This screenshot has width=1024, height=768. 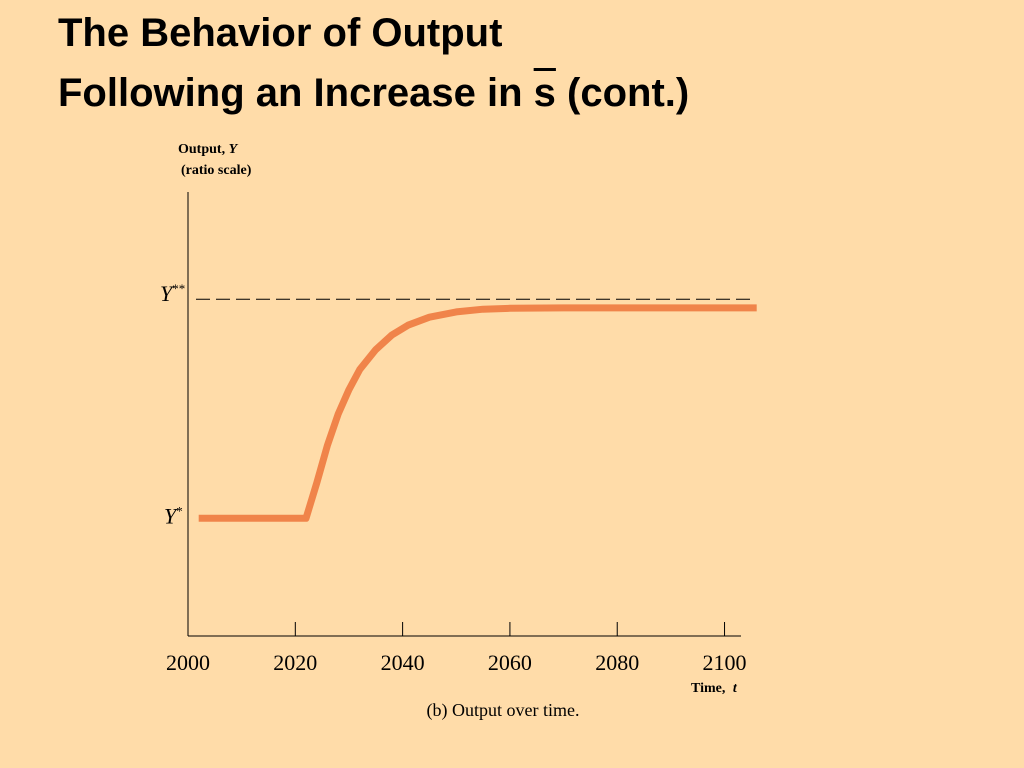 I want to click on y-star-star-var: Y, so click(x=167, y=293).